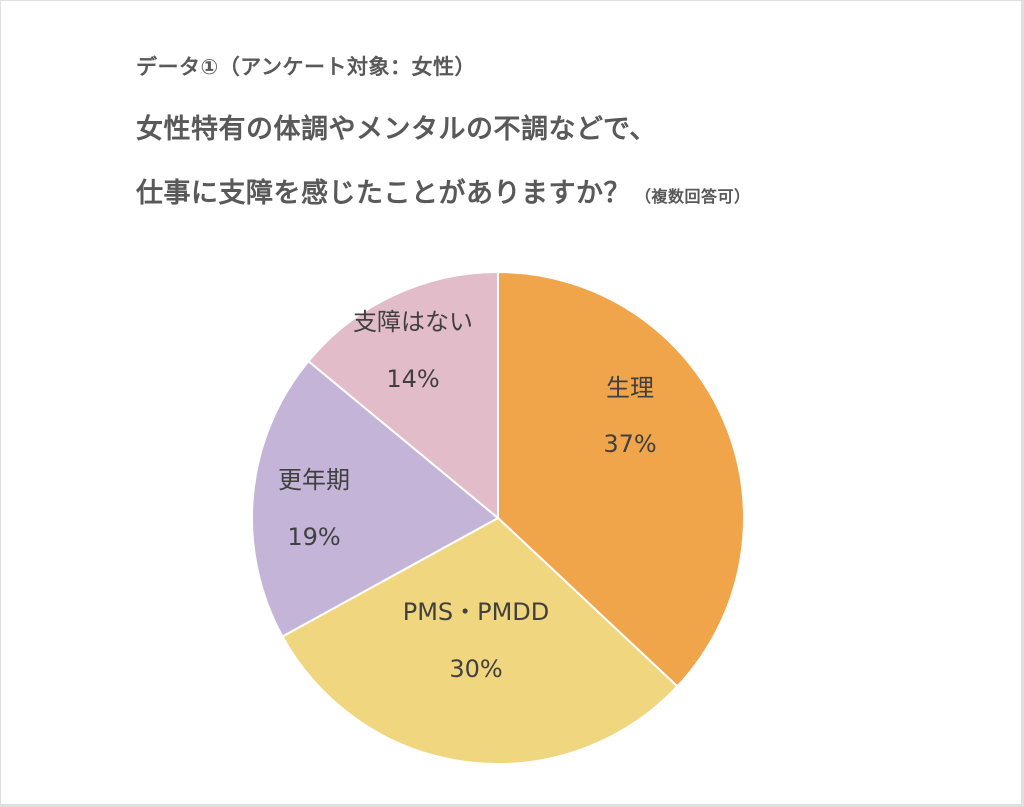  What do you see at coordinates (413, 322) in the screenshot?
I see `slice-label-name: 支障はない` at bounding box center [413, 322].